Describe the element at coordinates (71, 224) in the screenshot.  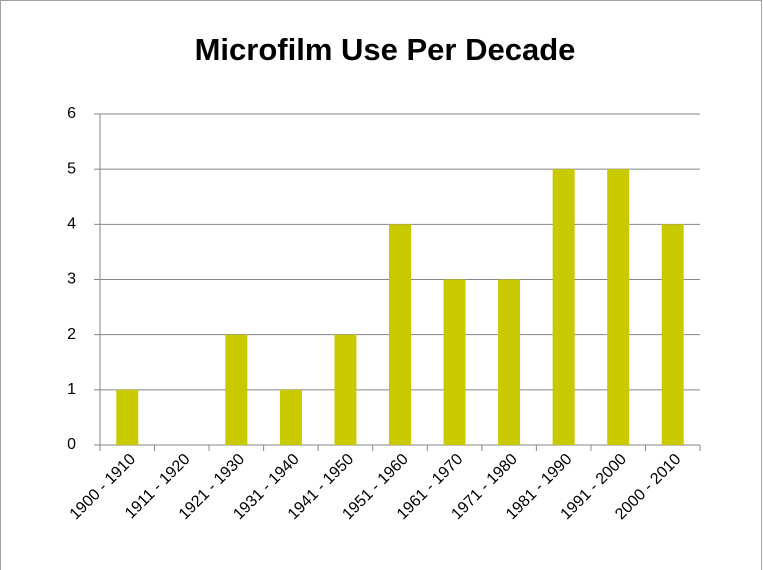
I see `y-tick-label: 4` at that location.